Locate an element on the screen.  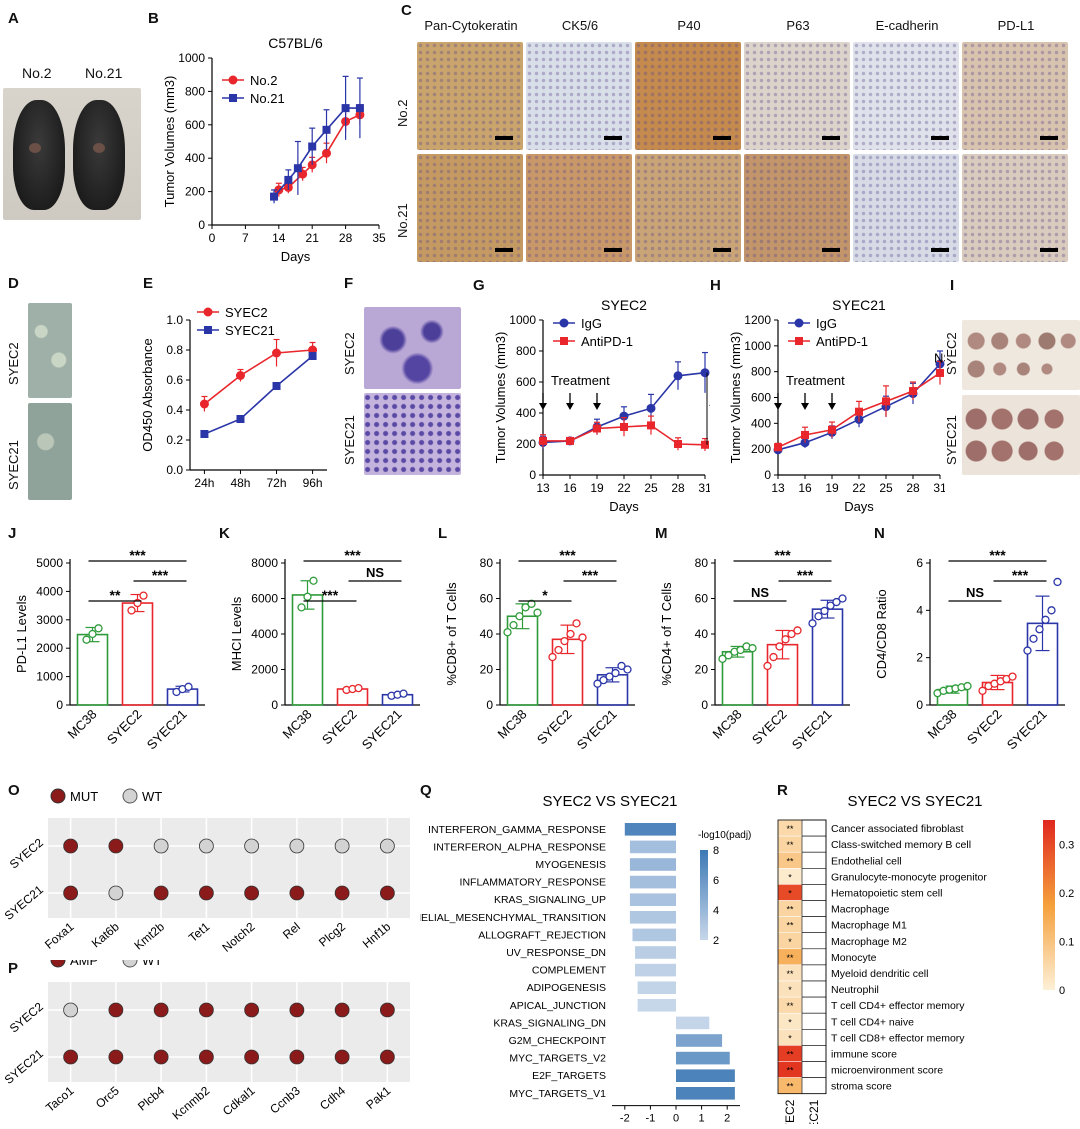
ihc-marker-label: P63 is located at coordinates (798, 25).